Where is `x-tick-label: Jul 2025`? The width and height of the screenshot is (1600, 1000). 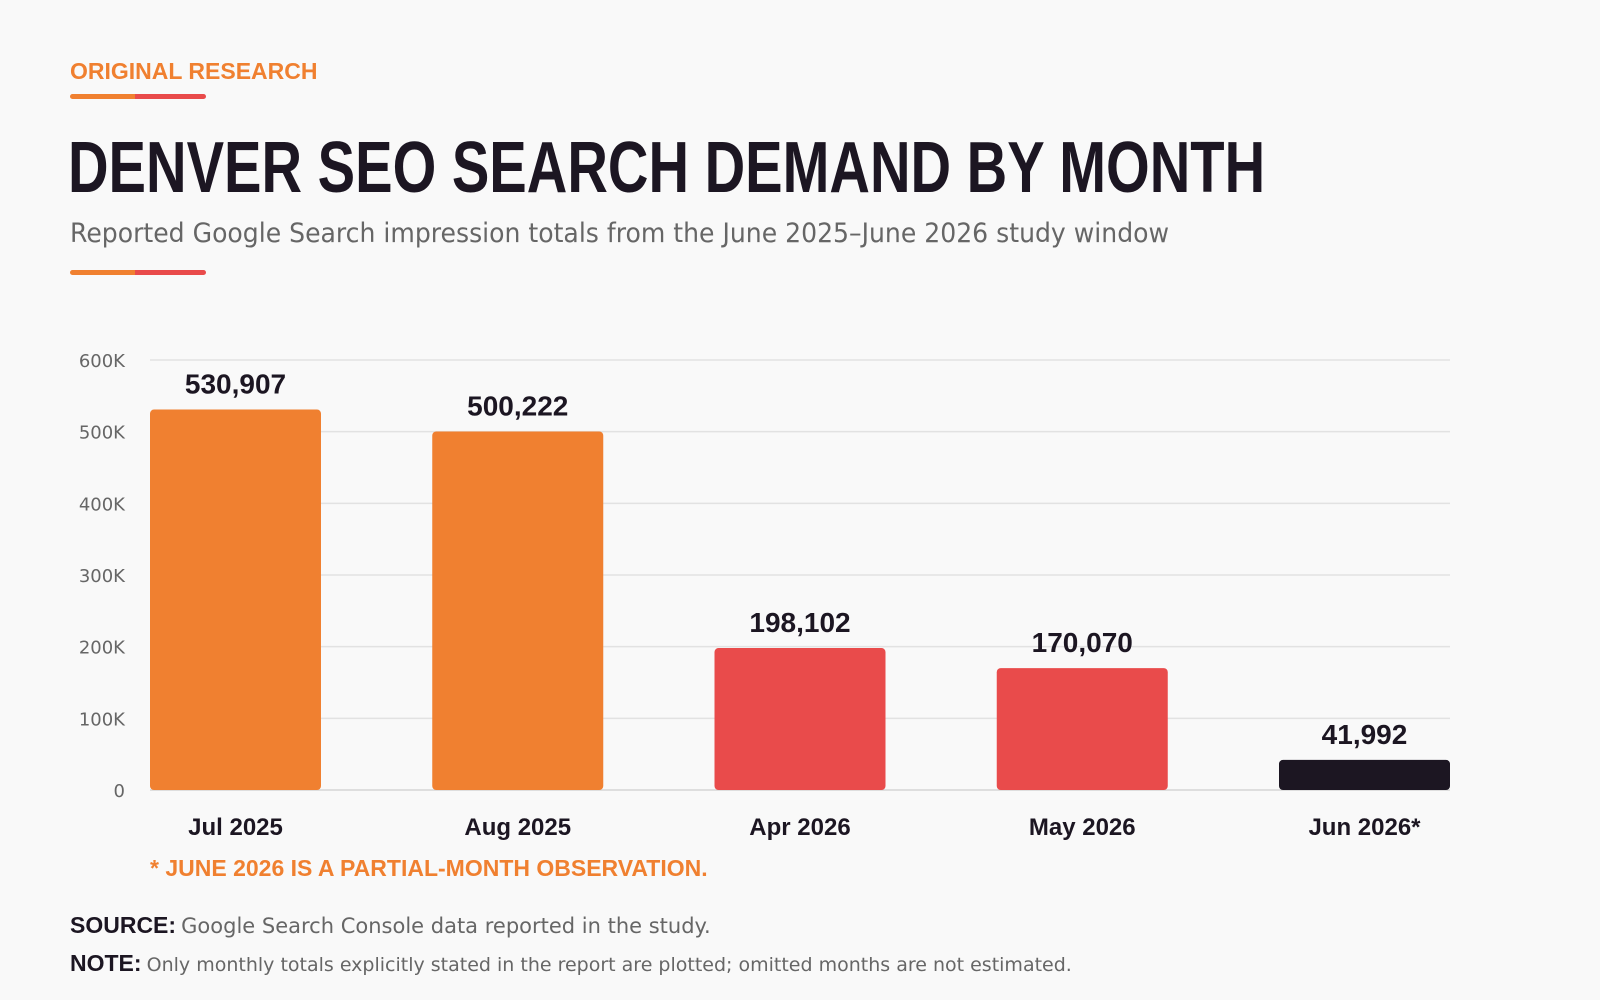
x-tick-label: Jul 2025 is located at coordinates (235, 827).